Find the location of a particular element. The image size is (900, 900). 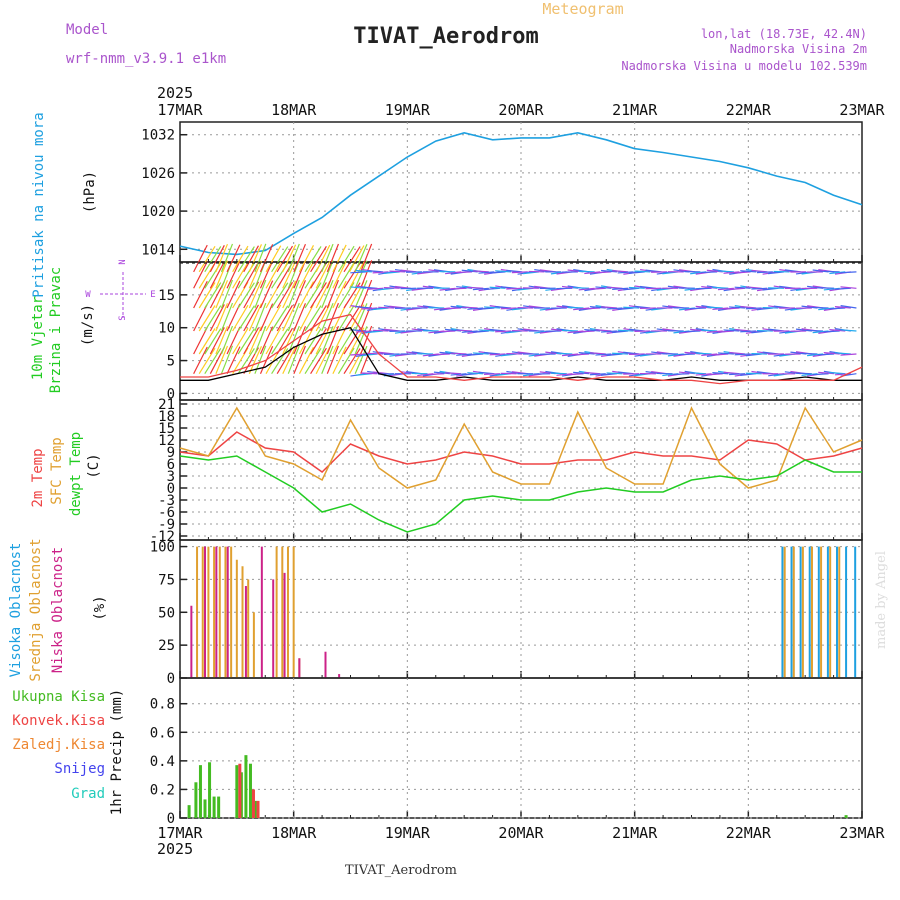

model-name: wrf-nmm_v3.9.1 e1km is located at coordinates (146, 59).